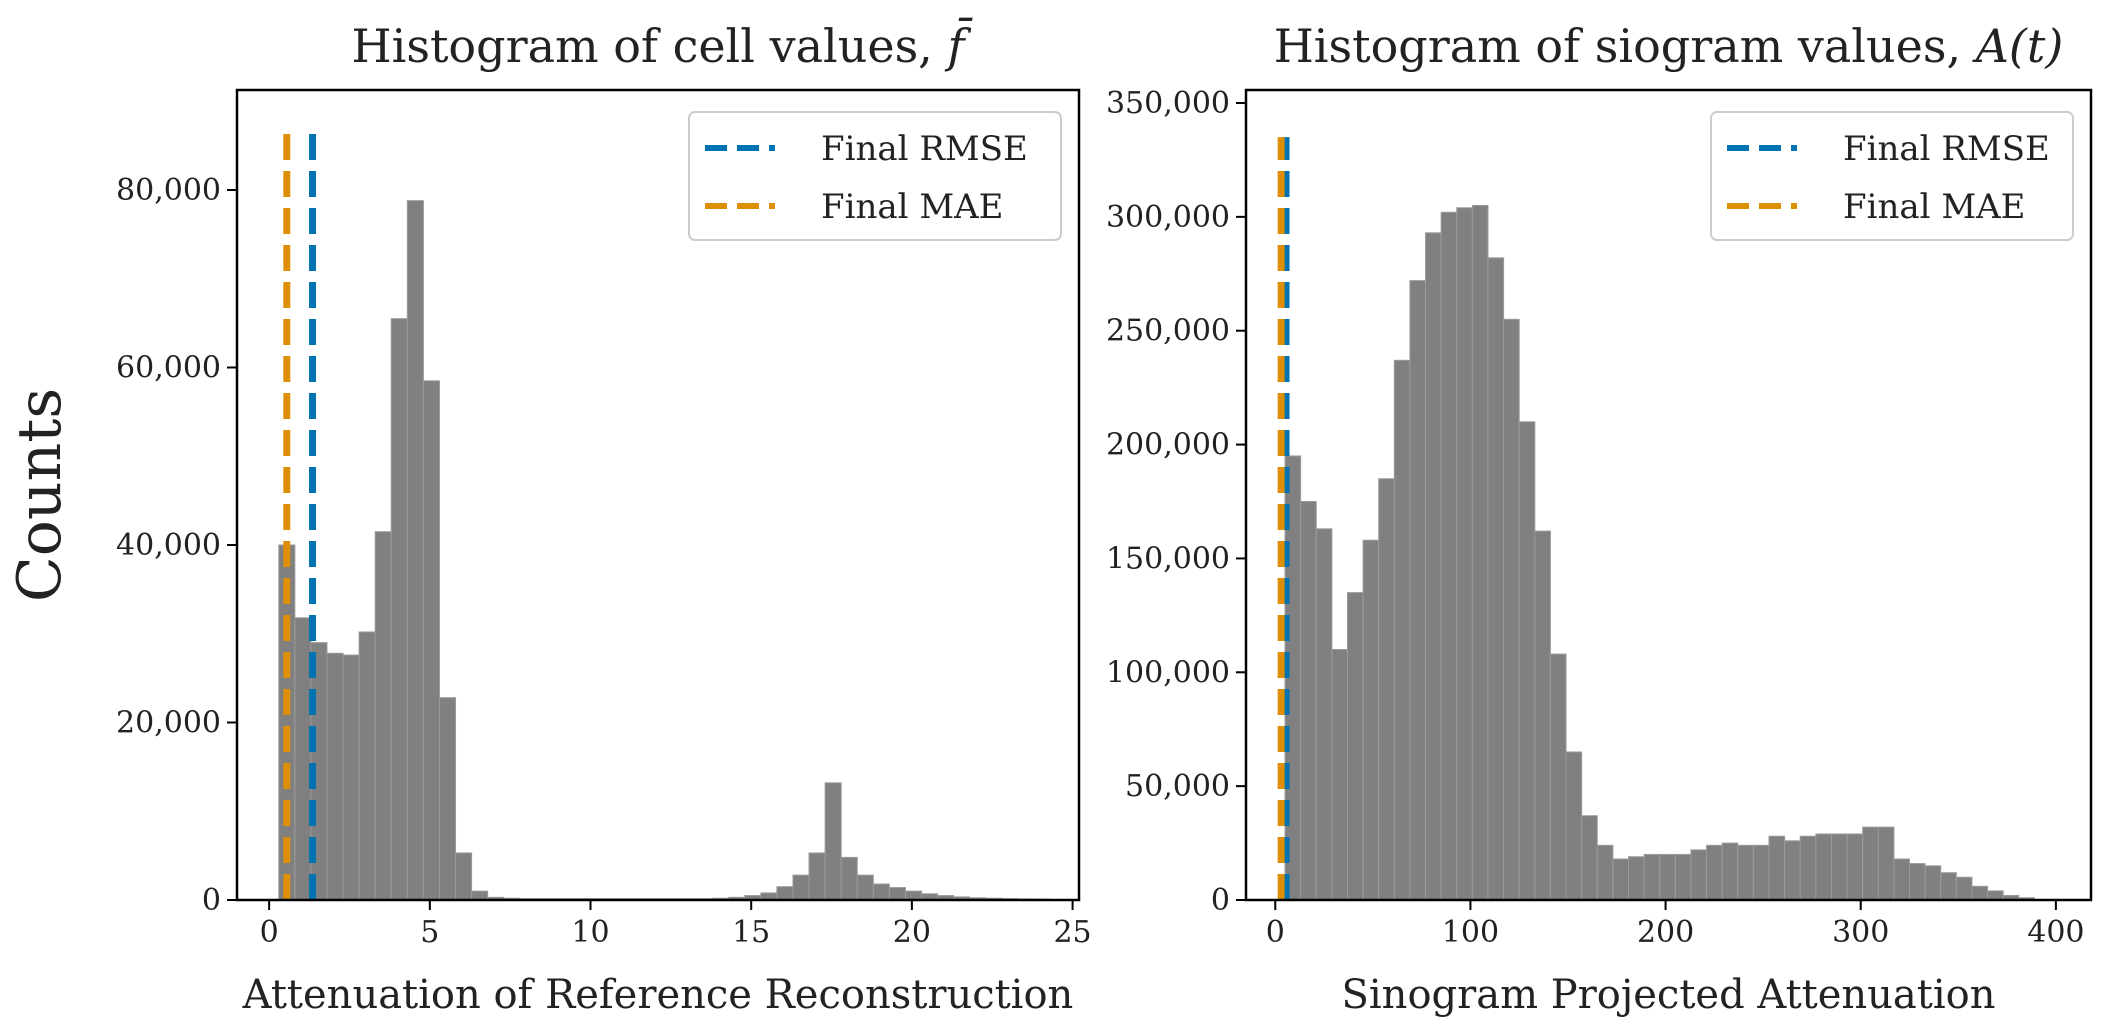  I want to click on y-tick-label: 50,000, so click(1177, 786).